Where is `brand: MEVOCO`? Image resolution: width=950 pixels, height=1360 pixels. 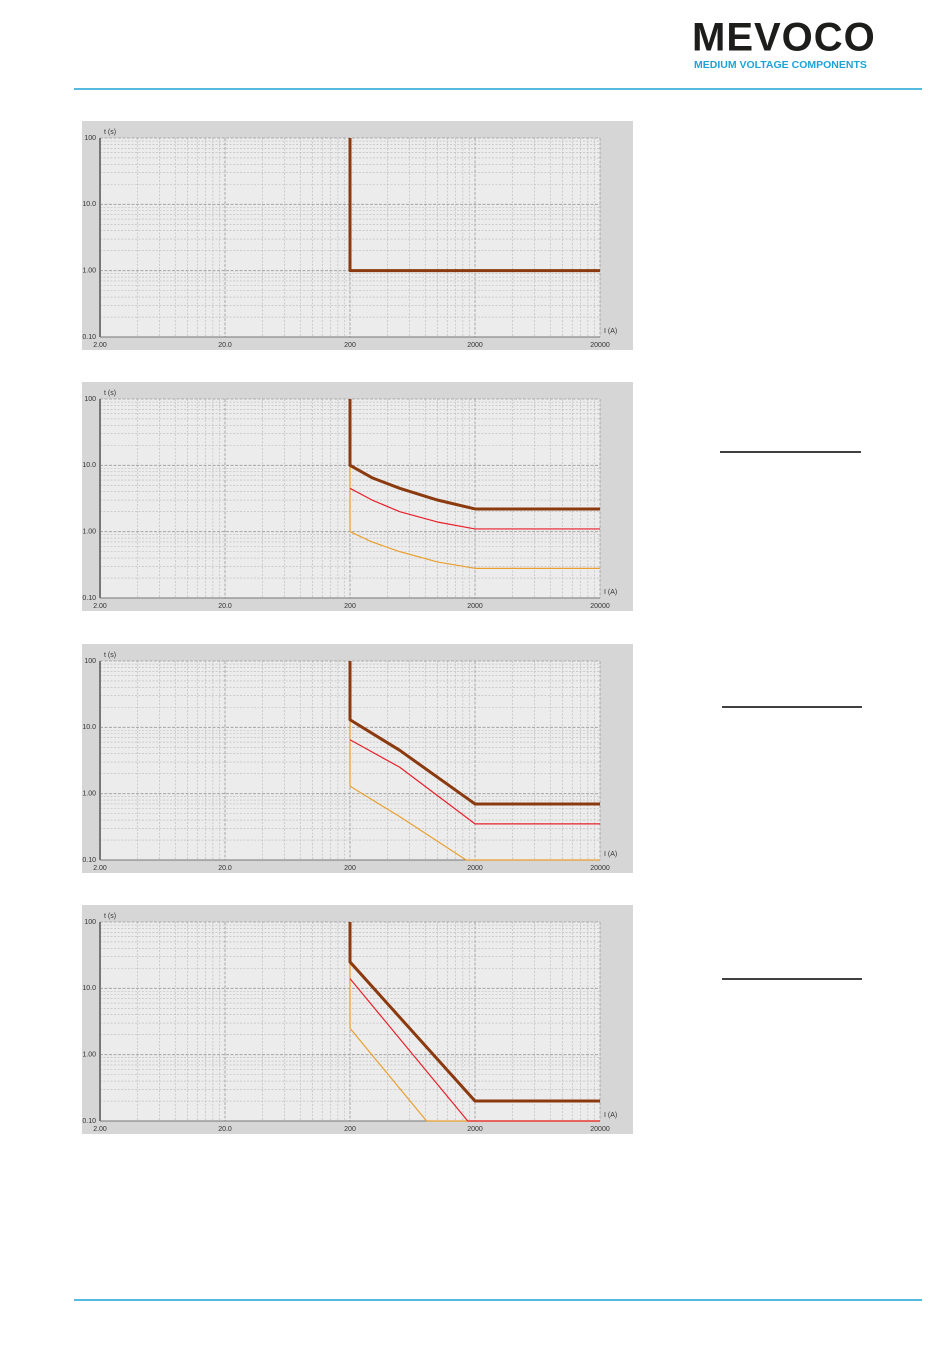
brand: MEVOCO is located at coordinates (784, 38).